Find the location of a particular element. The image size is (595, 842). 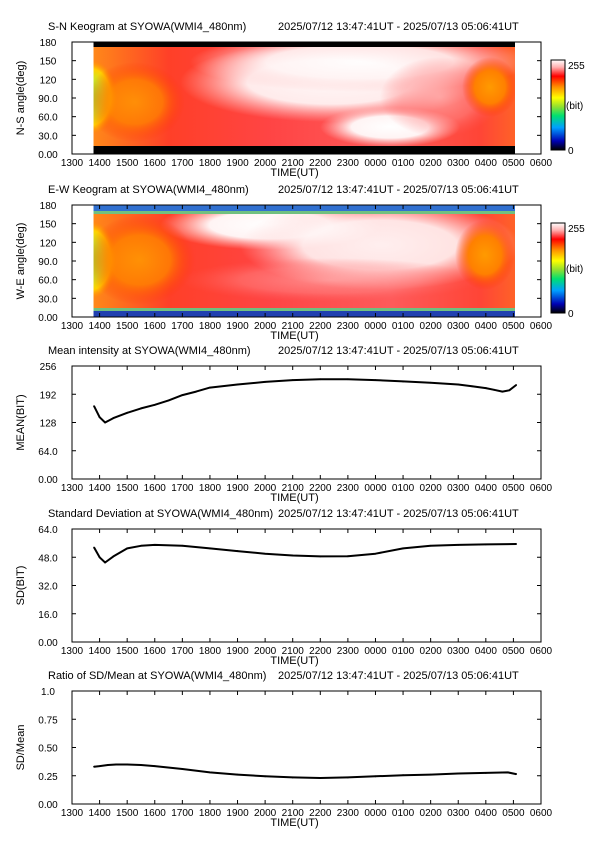

y-tick-label: 0.50 is located at coordinates (48, 749).